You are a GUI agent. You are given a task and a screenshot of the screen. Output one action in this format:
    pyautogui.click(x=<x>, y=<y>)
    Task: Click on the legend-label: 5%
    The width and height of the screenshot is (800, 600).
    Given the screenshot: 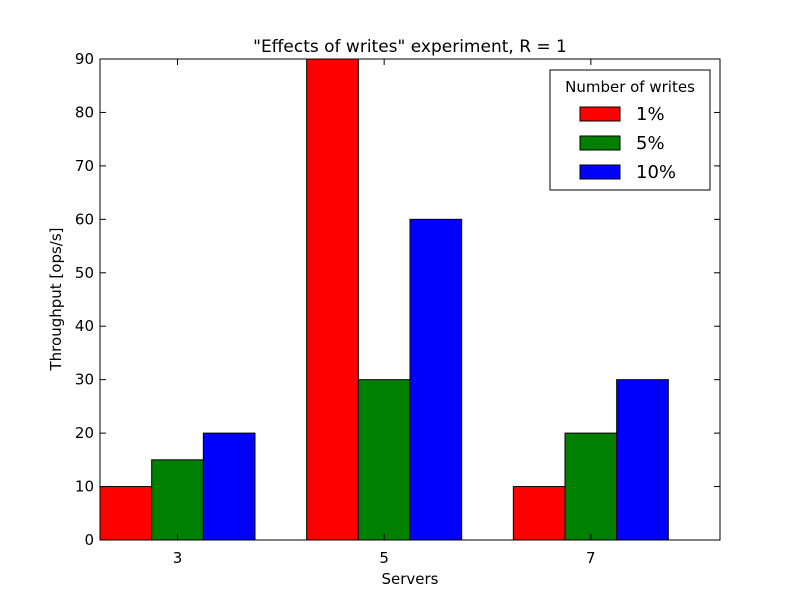 What is the action you would take?
    pyautogui.click(x=650, y=143)
    